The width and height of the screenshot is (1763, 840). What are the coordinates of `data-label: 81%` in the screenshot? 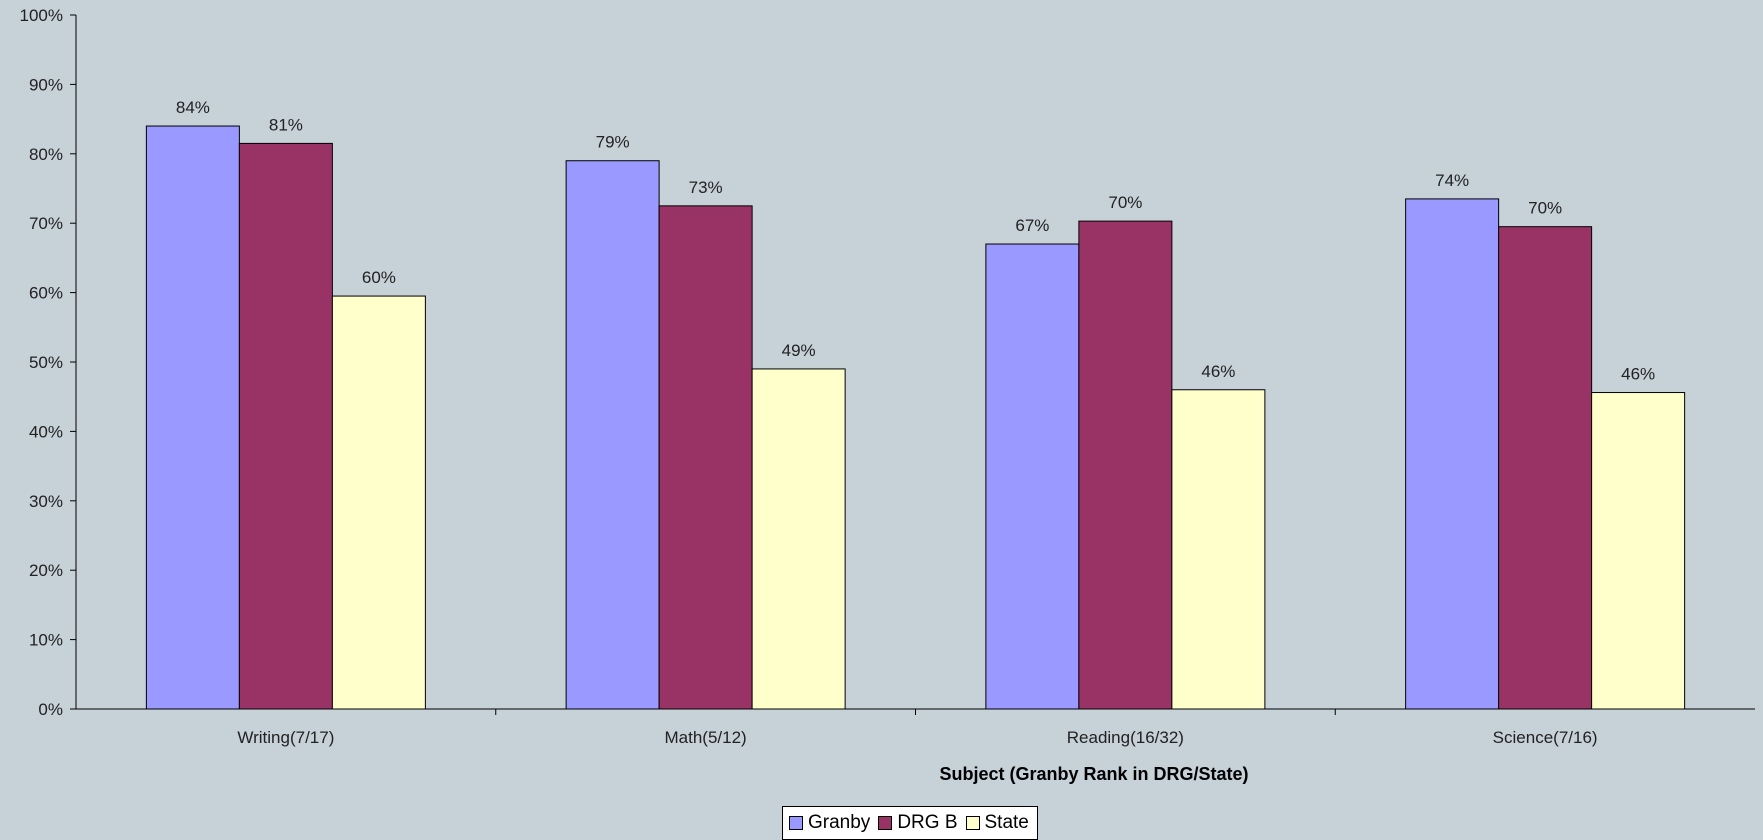 It's located at (286, 124).